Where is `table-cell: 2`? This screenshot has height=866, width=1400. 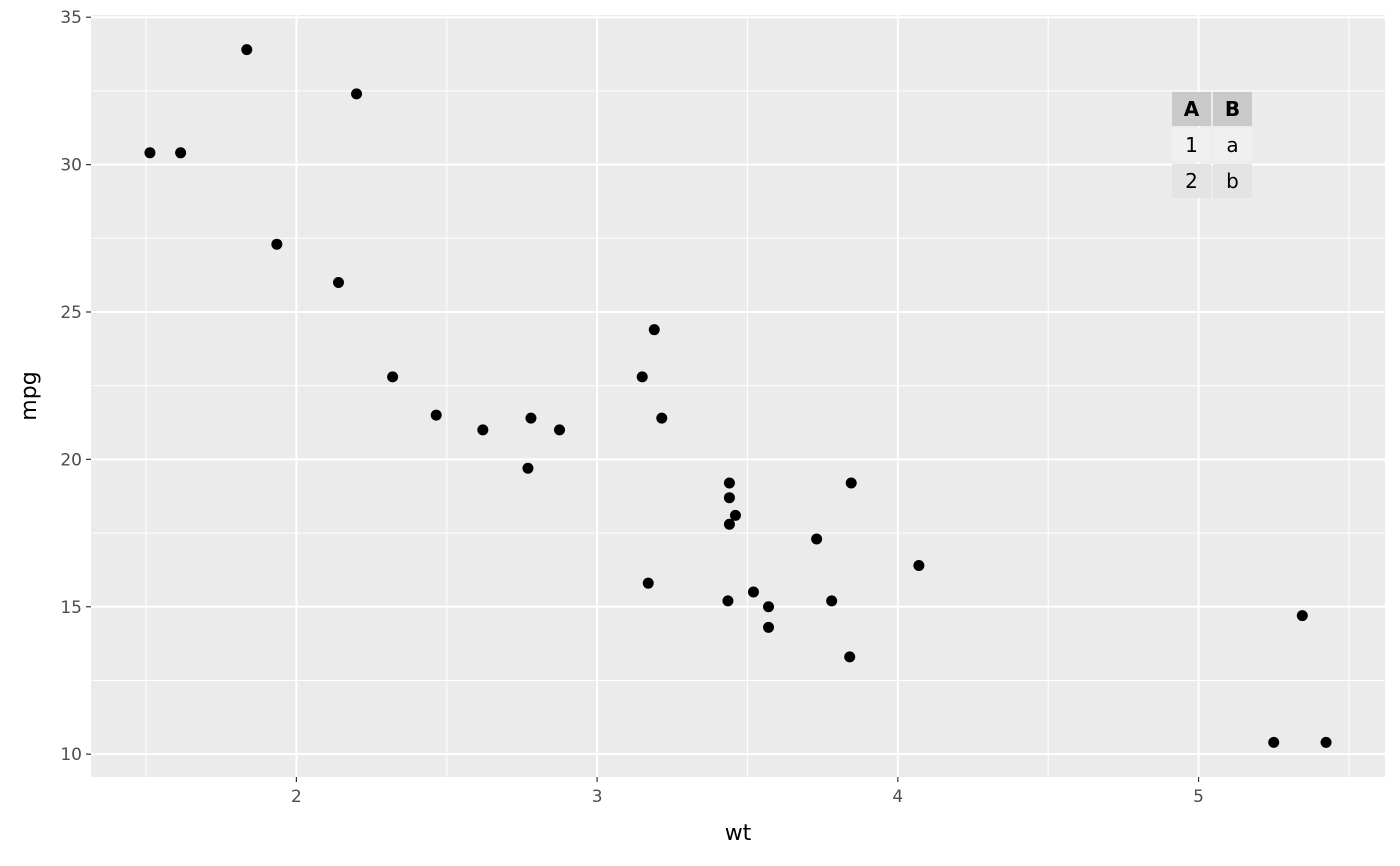 table-cell: 2 is located at coordinates (1191, 181).